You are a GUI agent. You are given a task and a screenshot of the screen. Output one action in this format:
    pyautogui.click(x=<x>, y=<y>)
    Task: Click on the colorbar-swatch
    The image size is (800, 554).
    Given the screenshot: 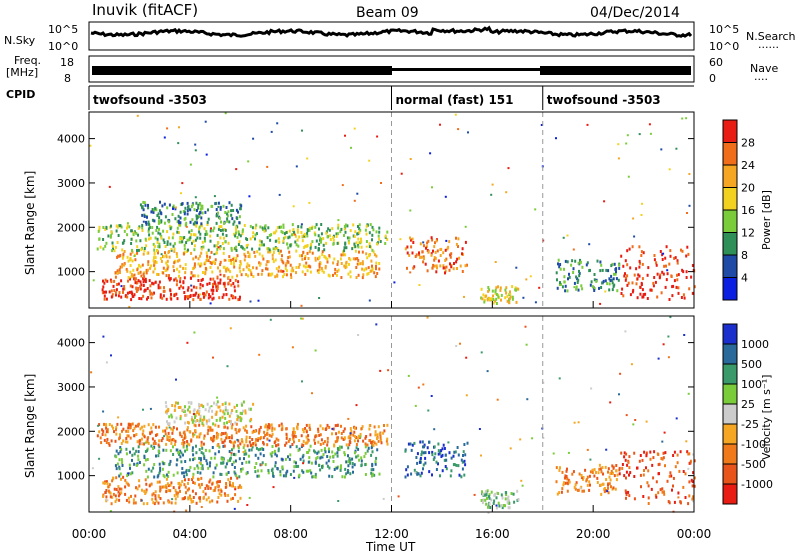 What is the action you would take?
    pyautogui.click(x=730, y=131)
    